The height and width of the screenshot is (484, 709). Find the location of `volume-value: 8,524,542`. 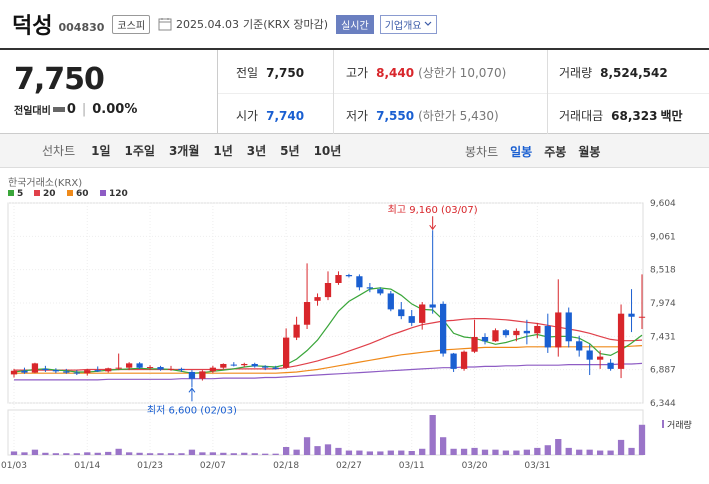

volume-value: 8,524,542 is located at coordinates (634, 73).